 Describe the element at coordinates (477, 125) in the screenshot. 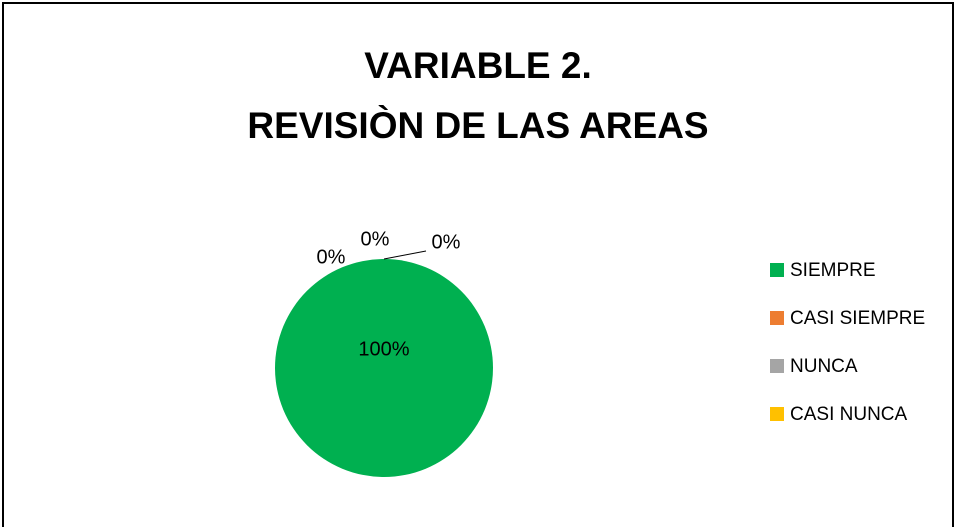

I see `chart-title: REVISIÒN DE LAS AREAS` at that location.